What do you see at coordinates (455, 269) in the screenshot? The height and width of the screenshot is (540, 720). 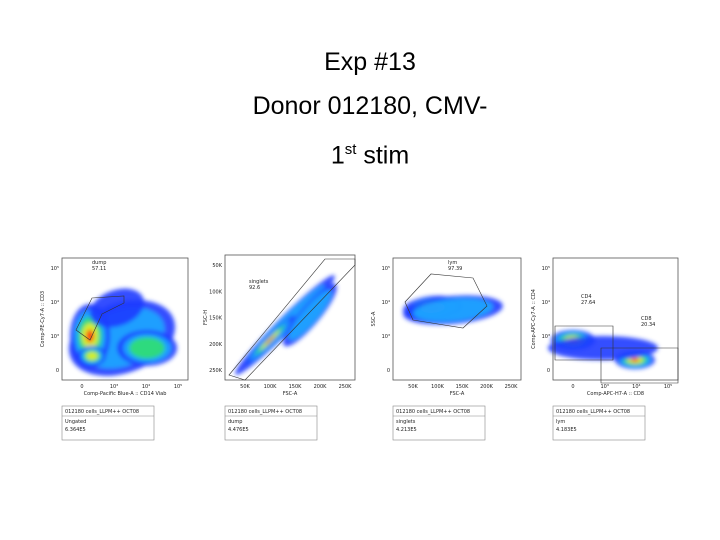 I see `gate-value: 97.39` at bounding box center [455, 269].